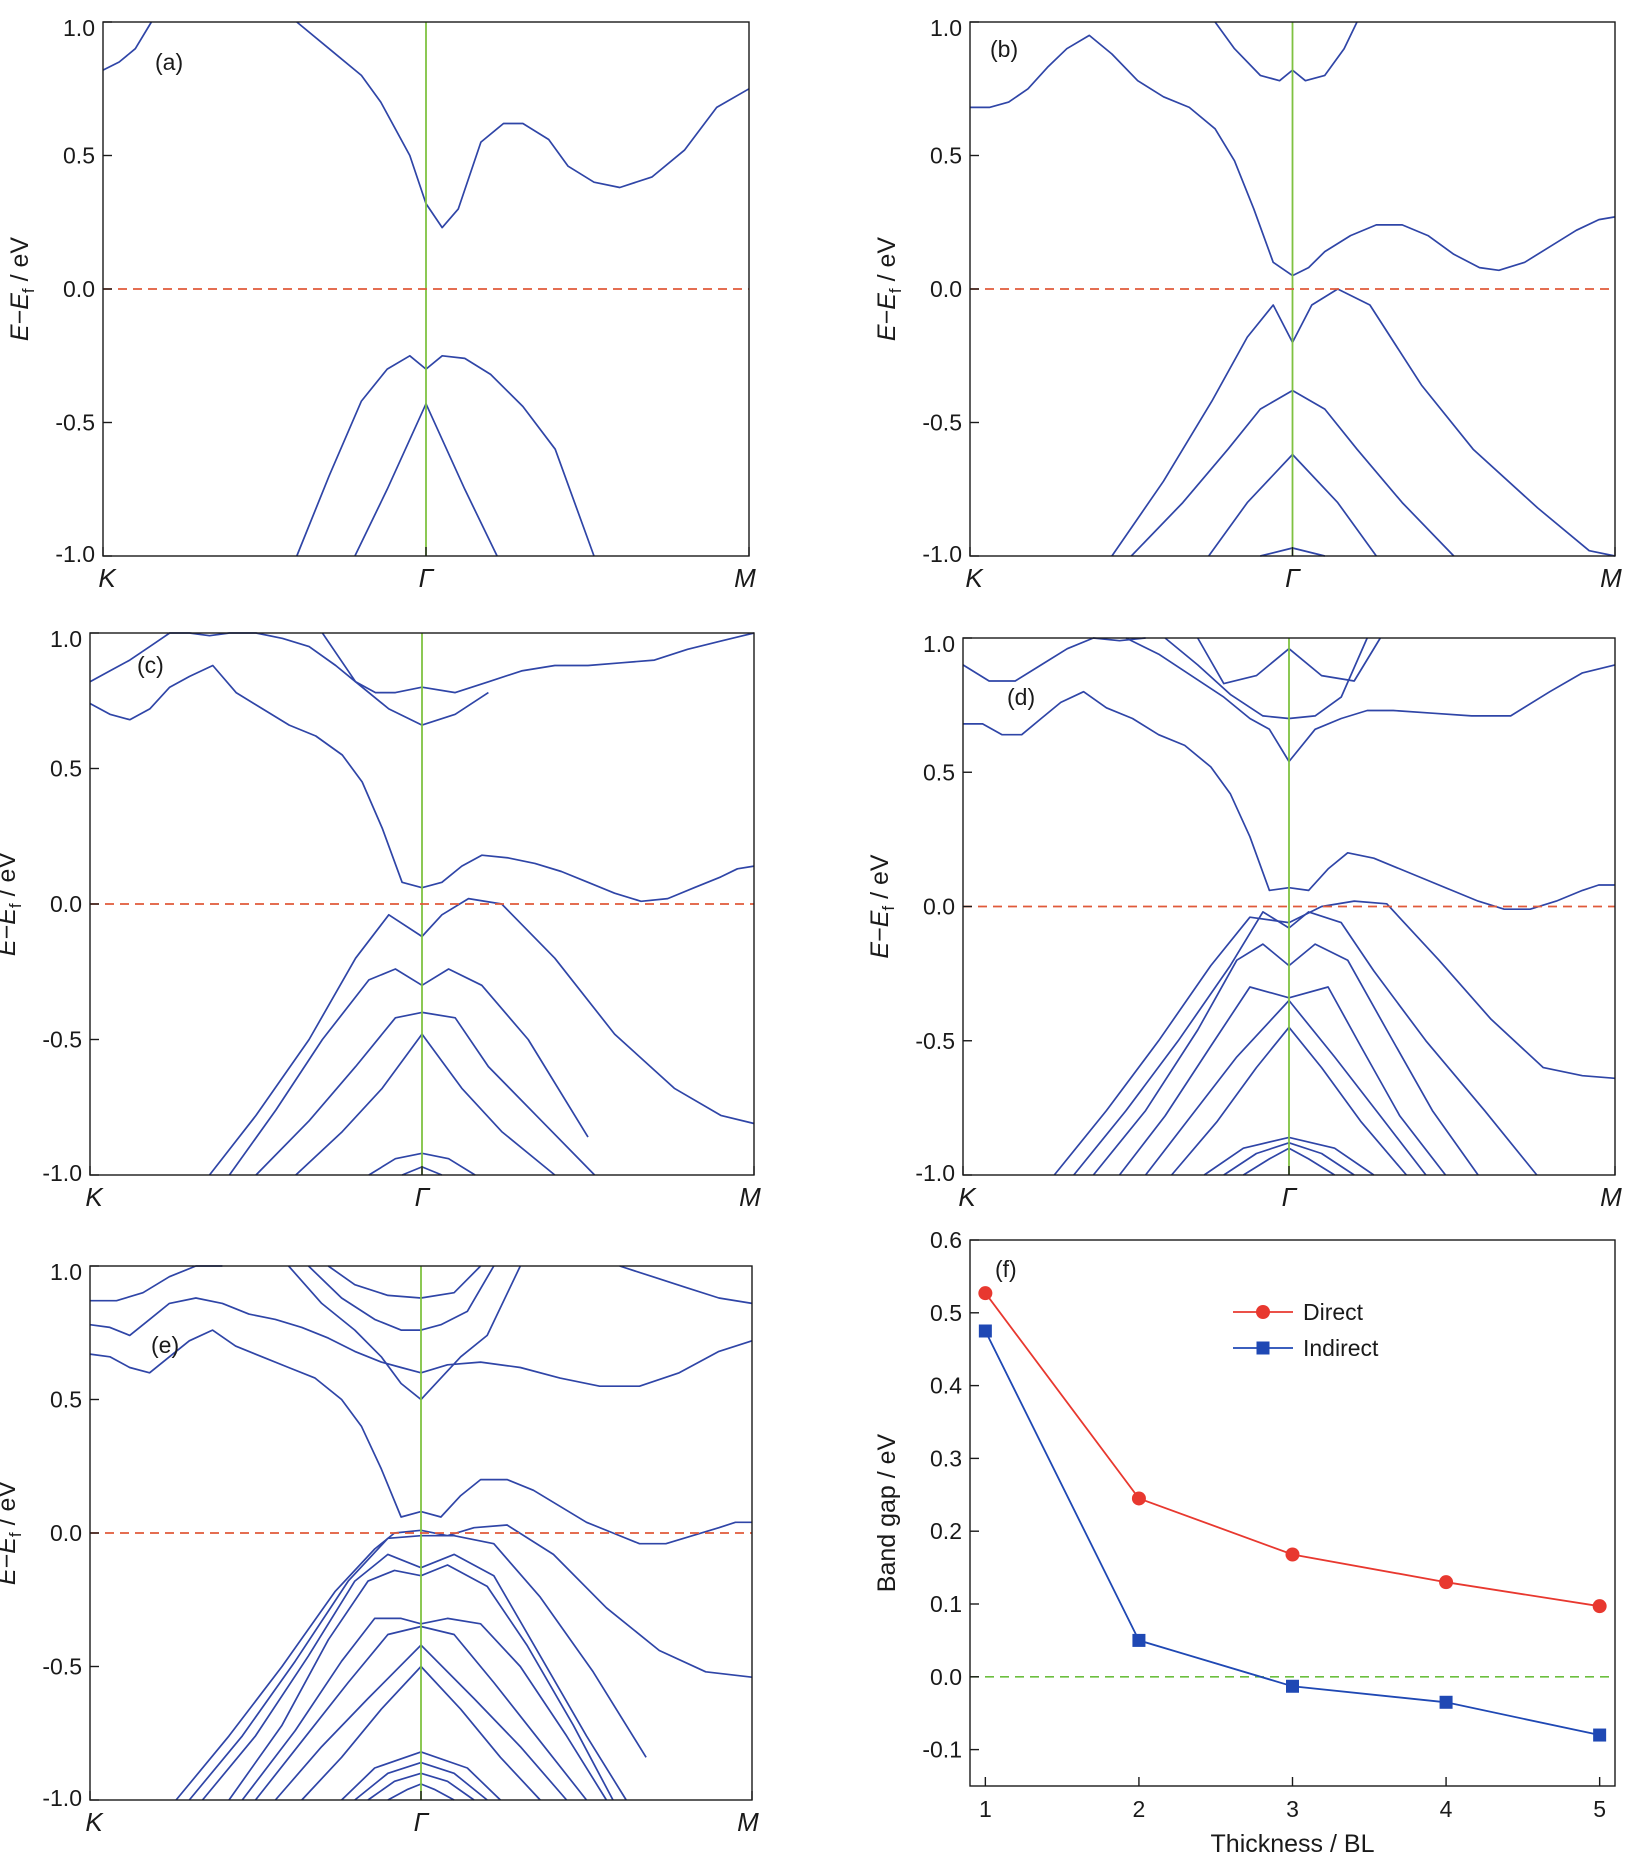 Image resolution: width=1629 pixels, height=1862 pixels. I want to click on y-axis-label-text: Band gap / eV, so click(887, 1512).